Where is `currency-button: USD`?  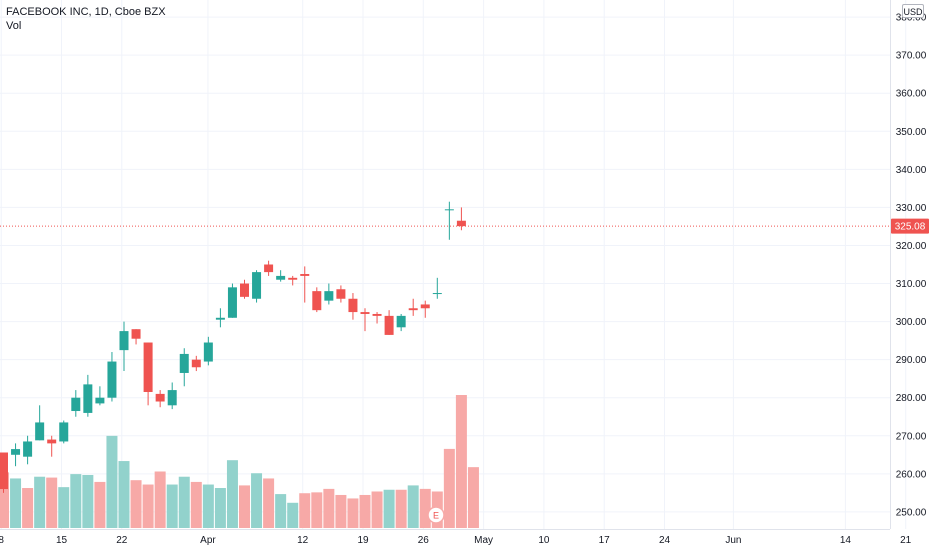
currency-button: USD is located at coordinates (913, 11).